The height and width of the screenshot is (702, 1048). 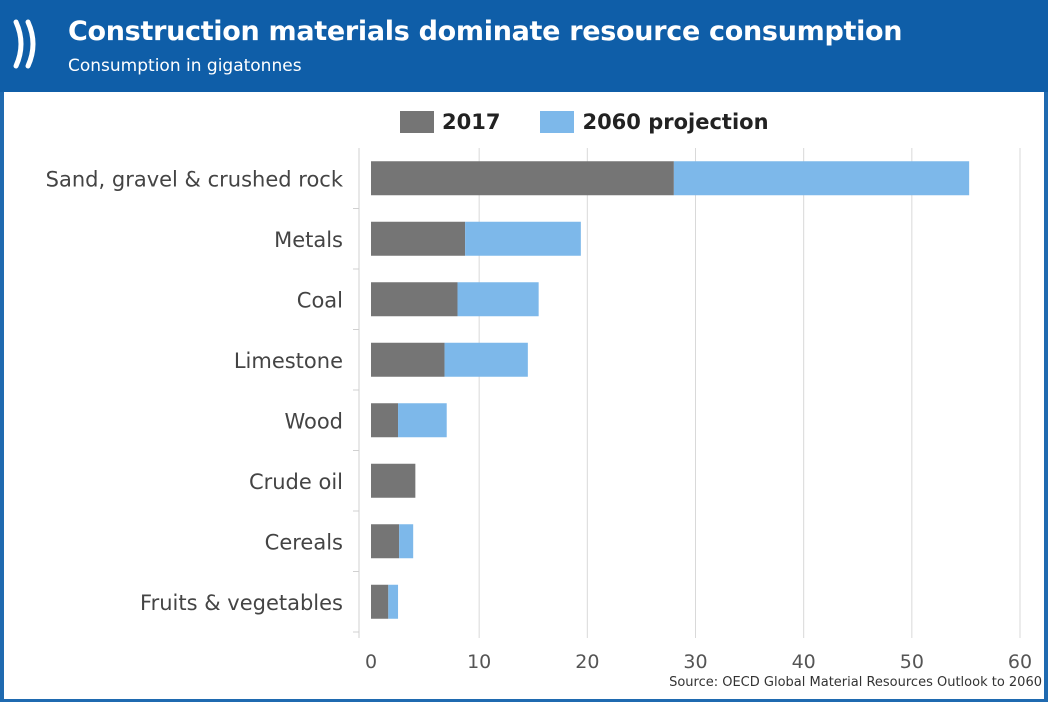 I want to click on legend-swatch-2017, so click(x=417, y=122).